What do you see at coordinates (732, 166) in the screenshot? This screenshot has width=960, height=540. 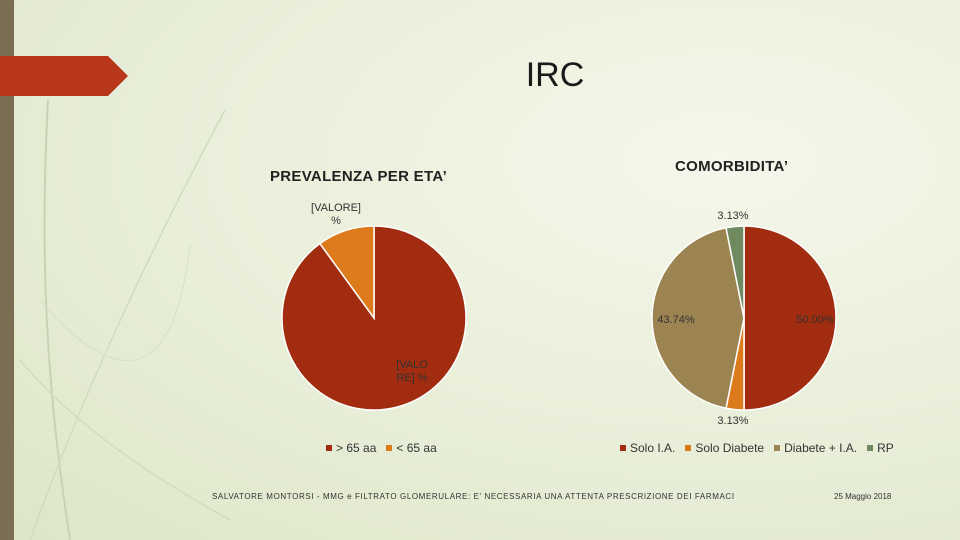 I see `chart-title-comorbidity: COMORBIDITA’` at bounding box center [732, 166].